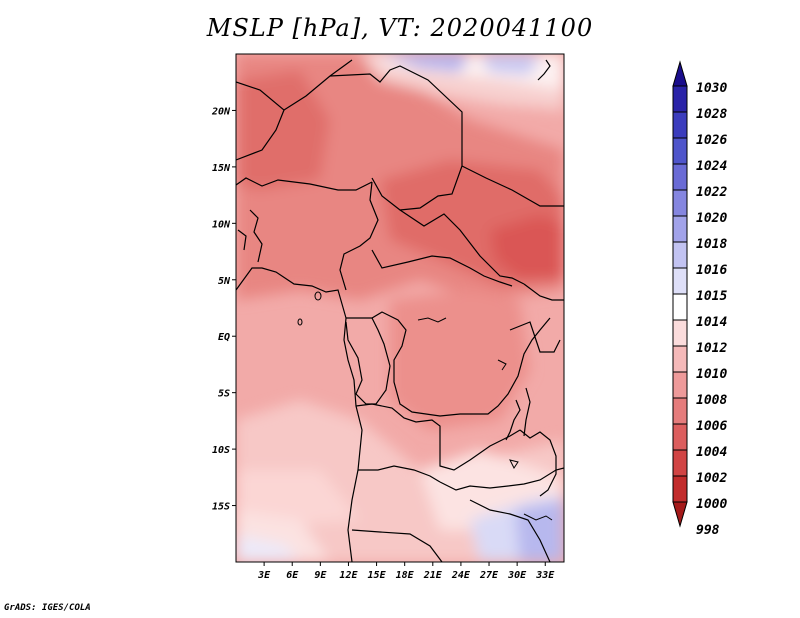 This screenshot has width=800, height=618. What do you see at coordinates (221, 111) in the screenshot?
I see `y-tick-label: 20N` at bounding box center [221, 111].